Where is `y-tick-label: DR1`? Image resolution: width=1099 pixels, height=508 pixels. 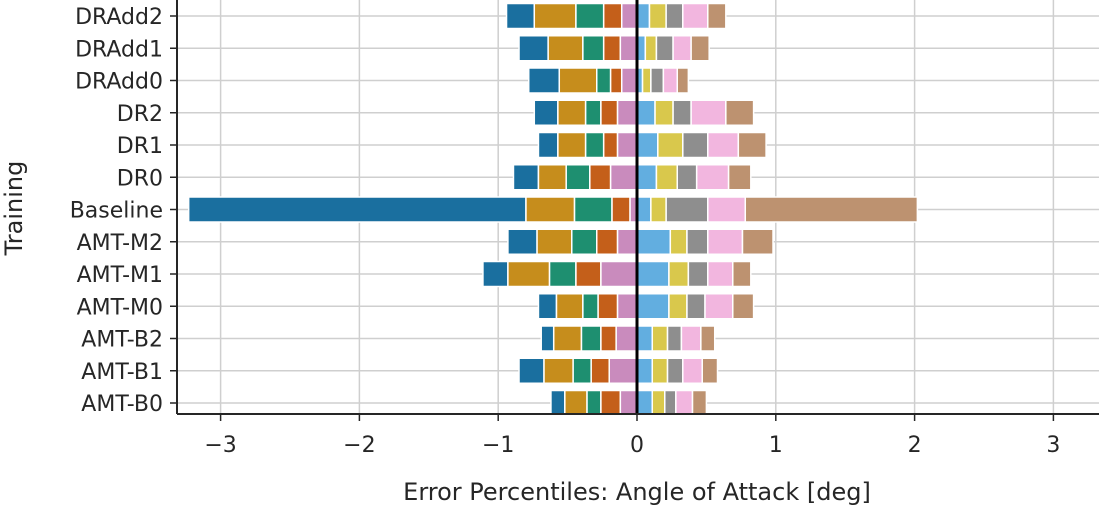 y-tick-label: DR1 is located at coordinates (140, 146).